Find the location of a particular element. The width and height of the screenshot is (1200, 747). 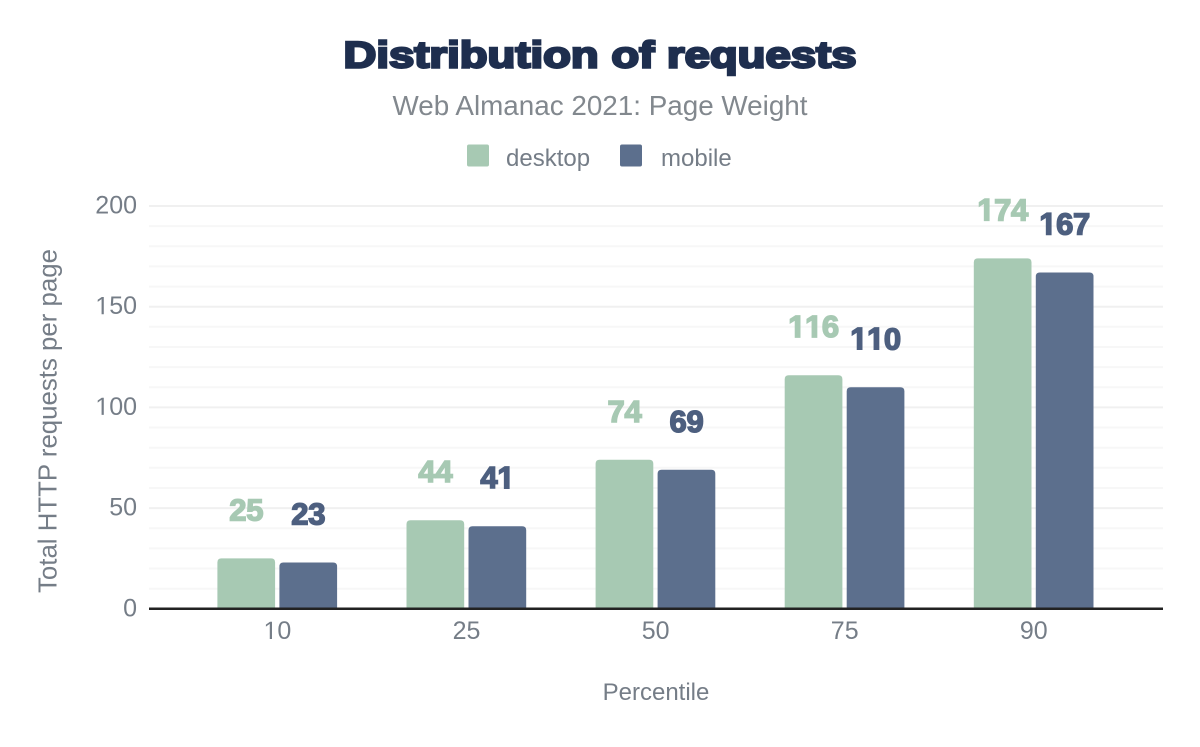

svg-text: desktop is located at coordinates (548, 158).